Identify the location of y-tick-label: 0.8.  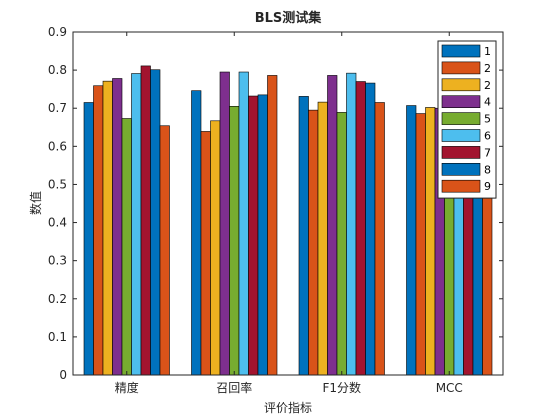
(57, 70).